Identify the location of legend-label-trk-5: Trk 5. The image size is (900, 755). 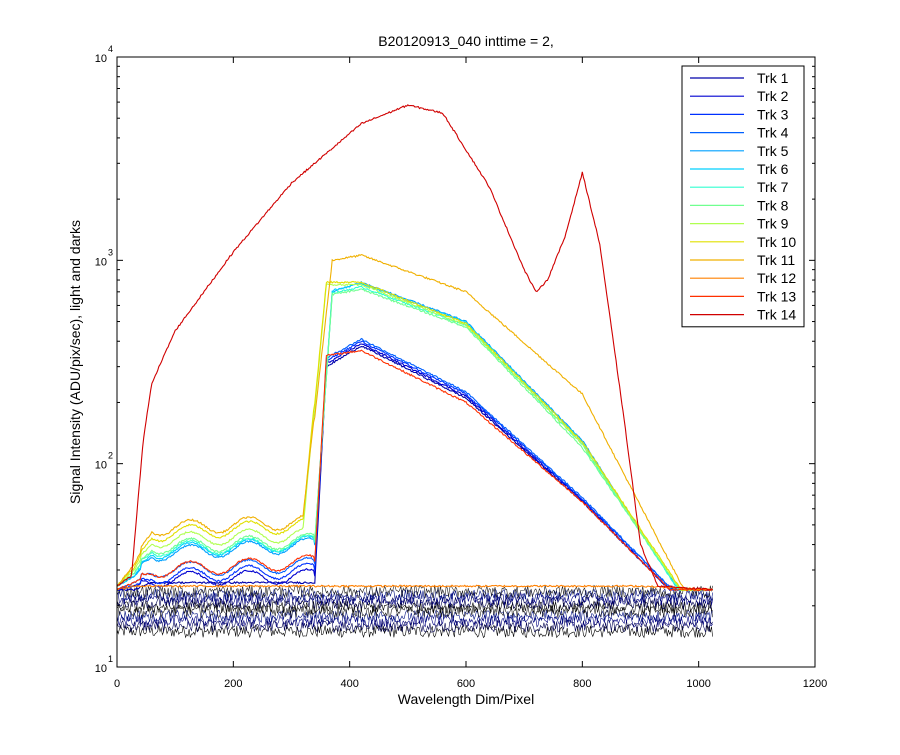
(773, 151).